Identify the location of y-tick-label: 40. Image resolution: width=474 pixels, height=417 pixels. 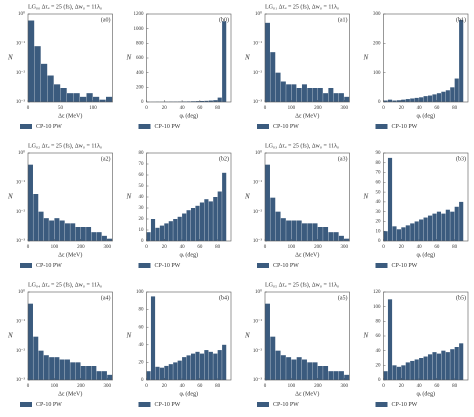
(379, 202).